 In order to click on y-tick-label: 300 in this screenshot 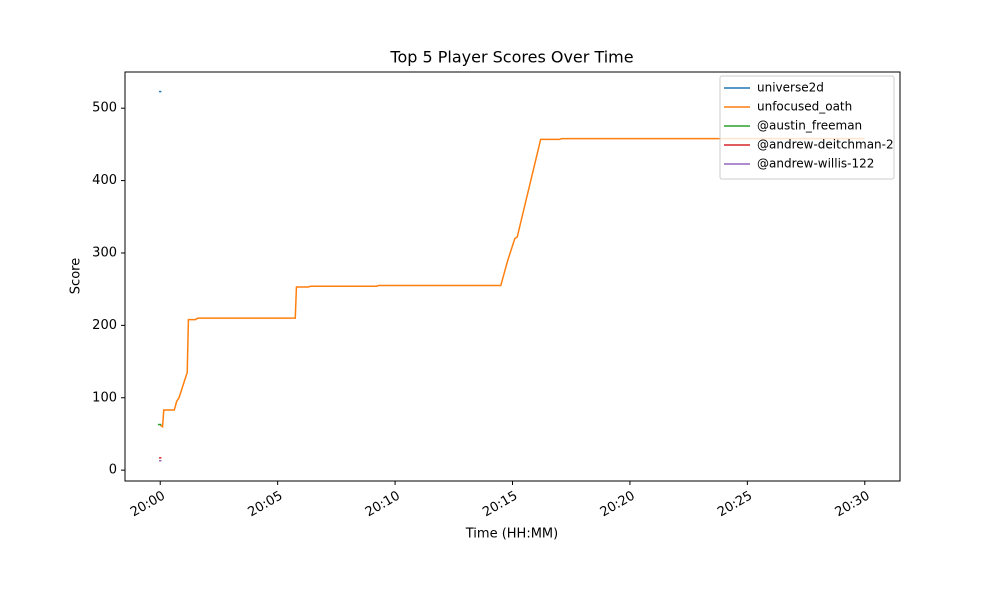, I will do `click(104, 252)`.